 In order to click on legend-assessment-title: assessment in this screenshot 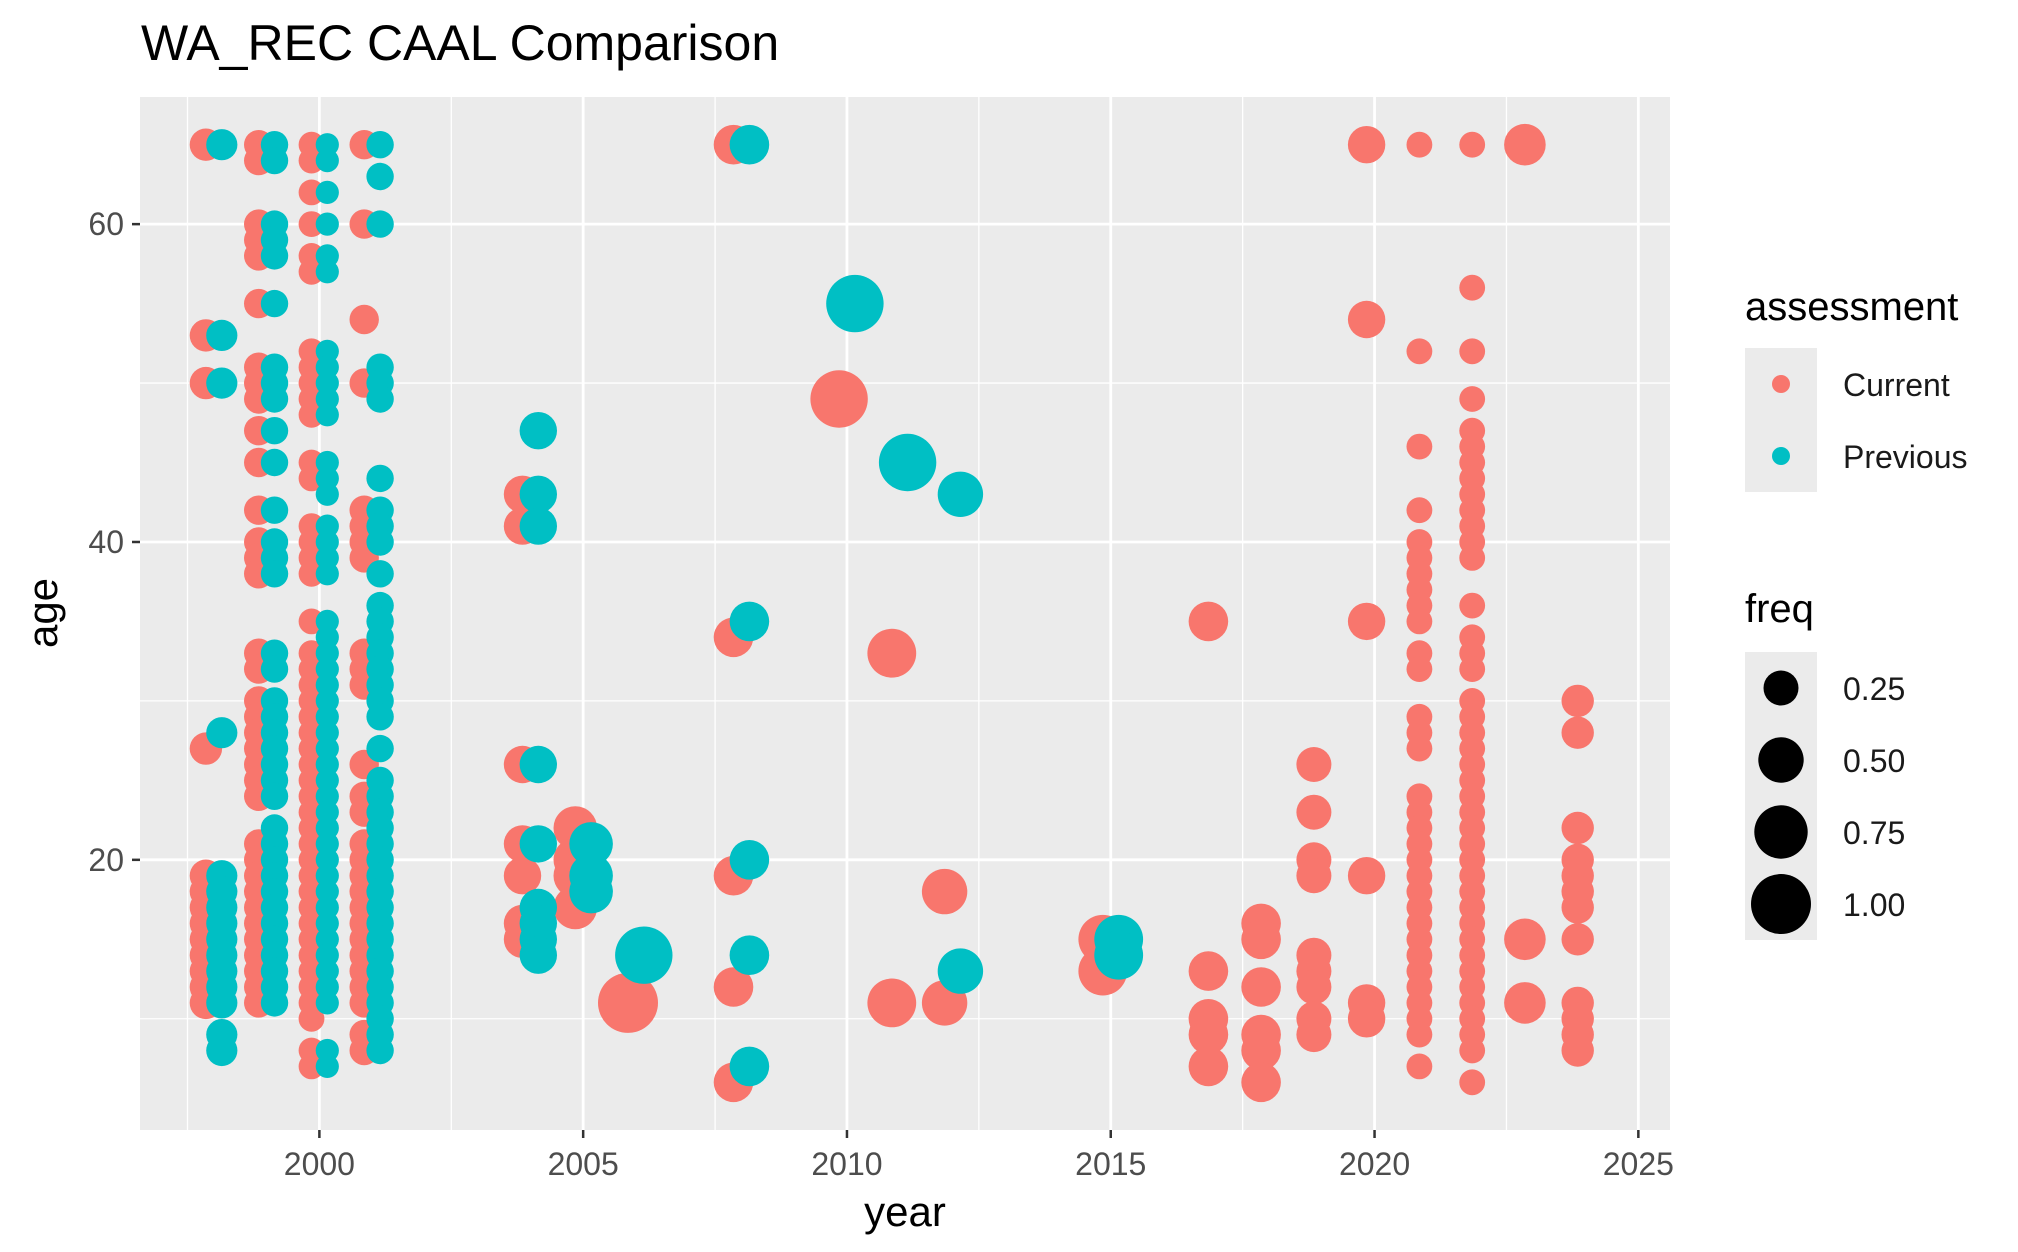, I will do `click(1851, 307)`.